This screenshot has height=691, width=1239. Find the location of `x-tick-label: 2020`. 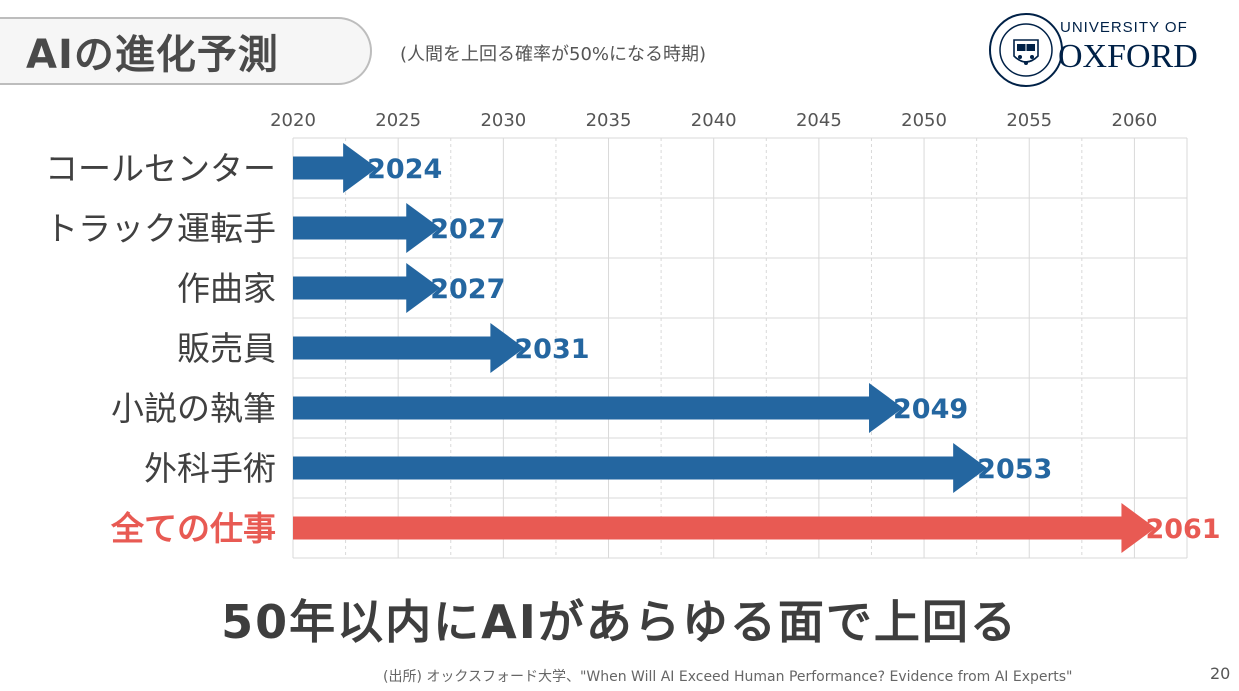

x-tick-label: 2020 is located at coordinates (293, 120).